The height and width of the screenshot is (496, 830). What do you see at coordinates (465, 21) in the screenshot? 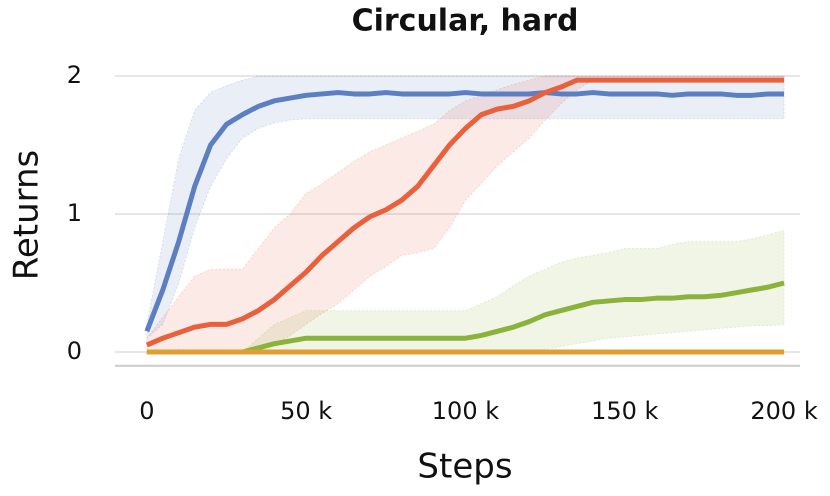
I see `chart-title: Circular, hard` at bounding box center [465, 21].